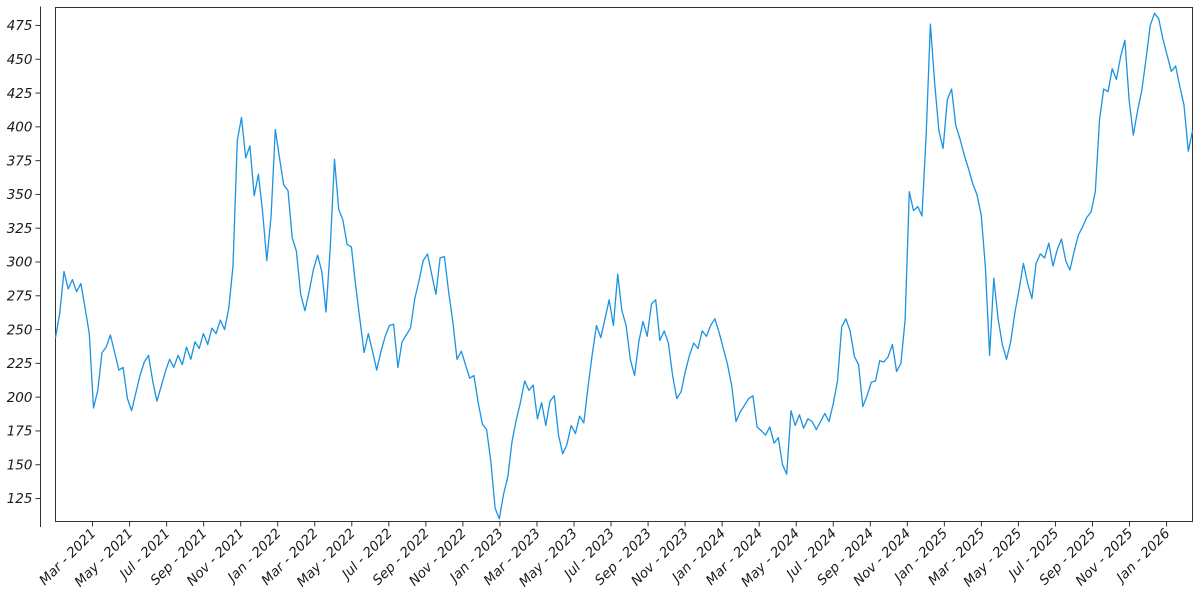  What do you see at coordinates (20, 94) in the screenshot?
I see `y-tick-label: 425` at bounding box center [20, 94].